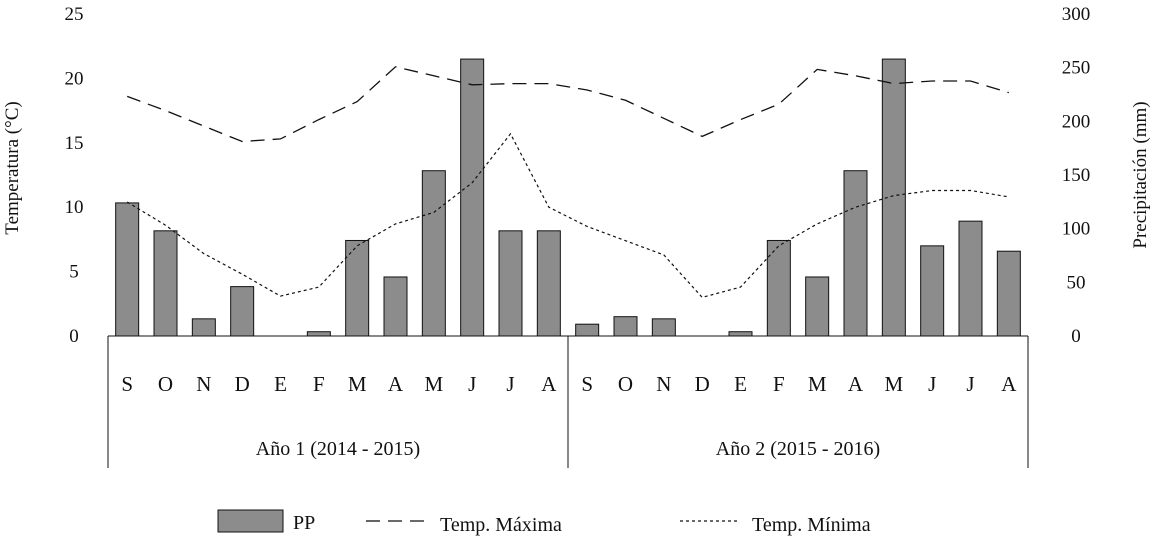  What do you see at coordinates (1076, 229) in the screenshot?
I see `right-tick-label: 100` at bounding box center [1076, 229].